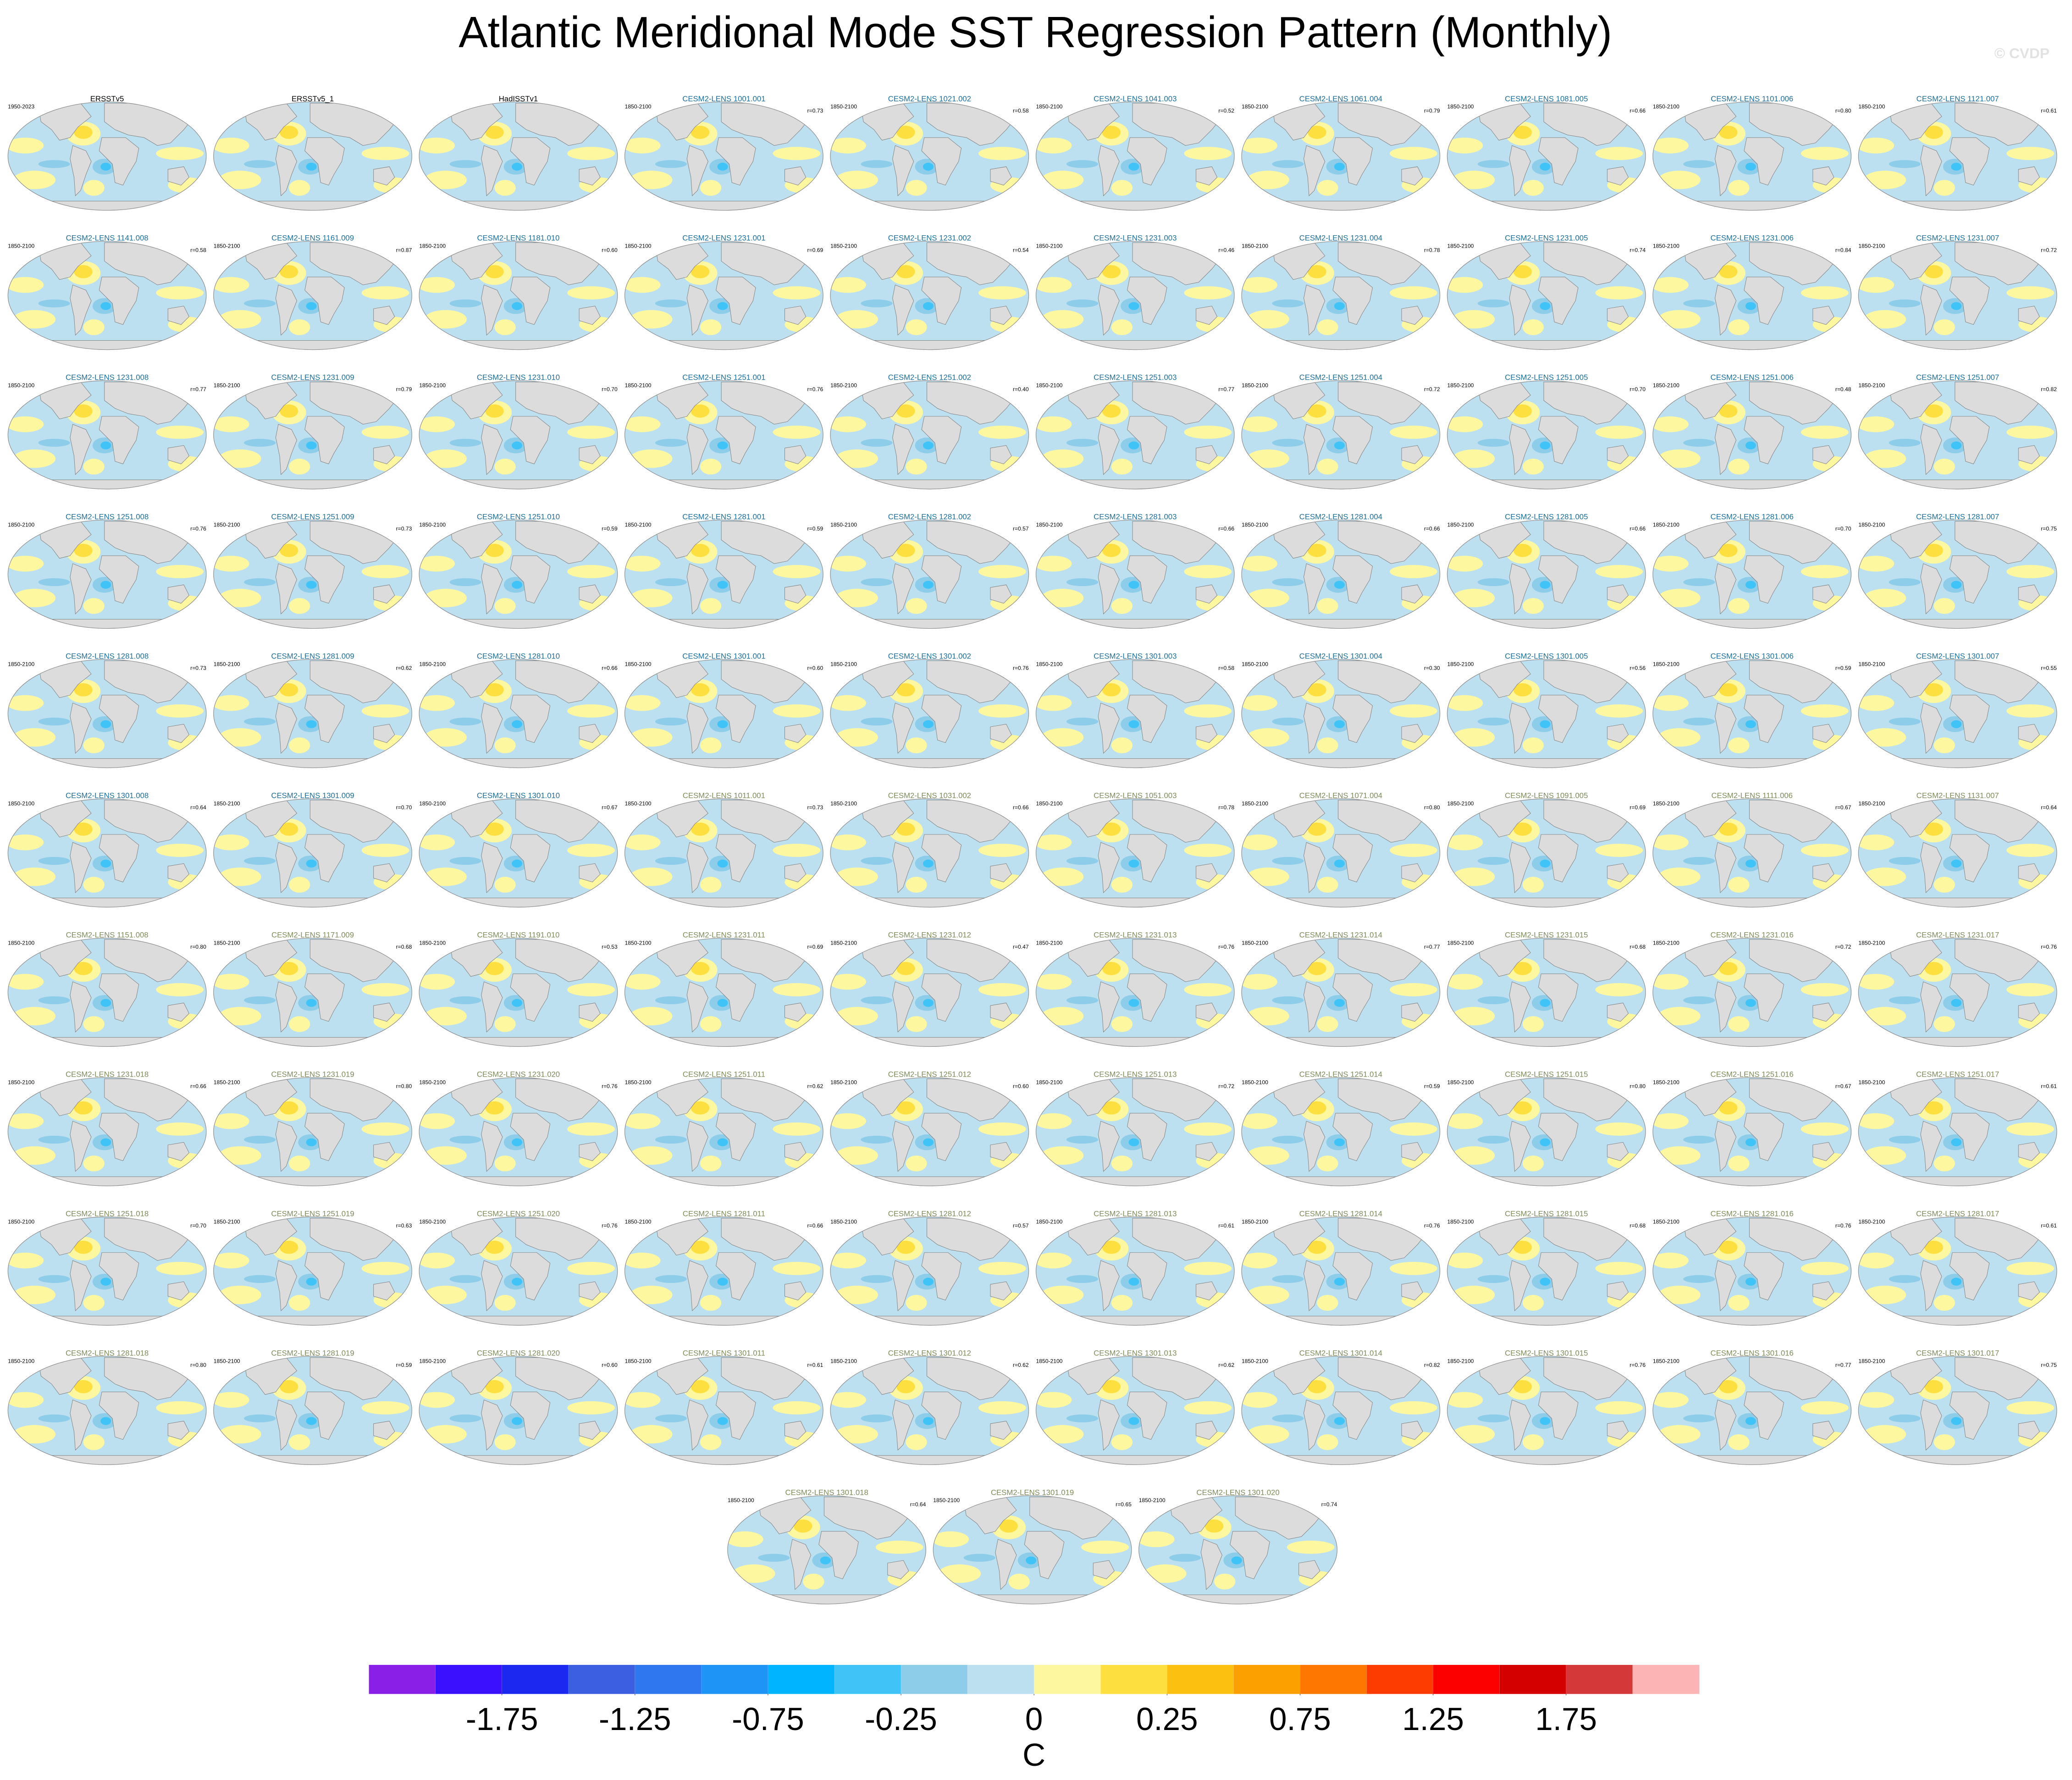 The image size is (2072, 1780). I want to click on panel: CESM2-LENS 1301.015 1850-2100 r=0.76, so click(1546, 1407).